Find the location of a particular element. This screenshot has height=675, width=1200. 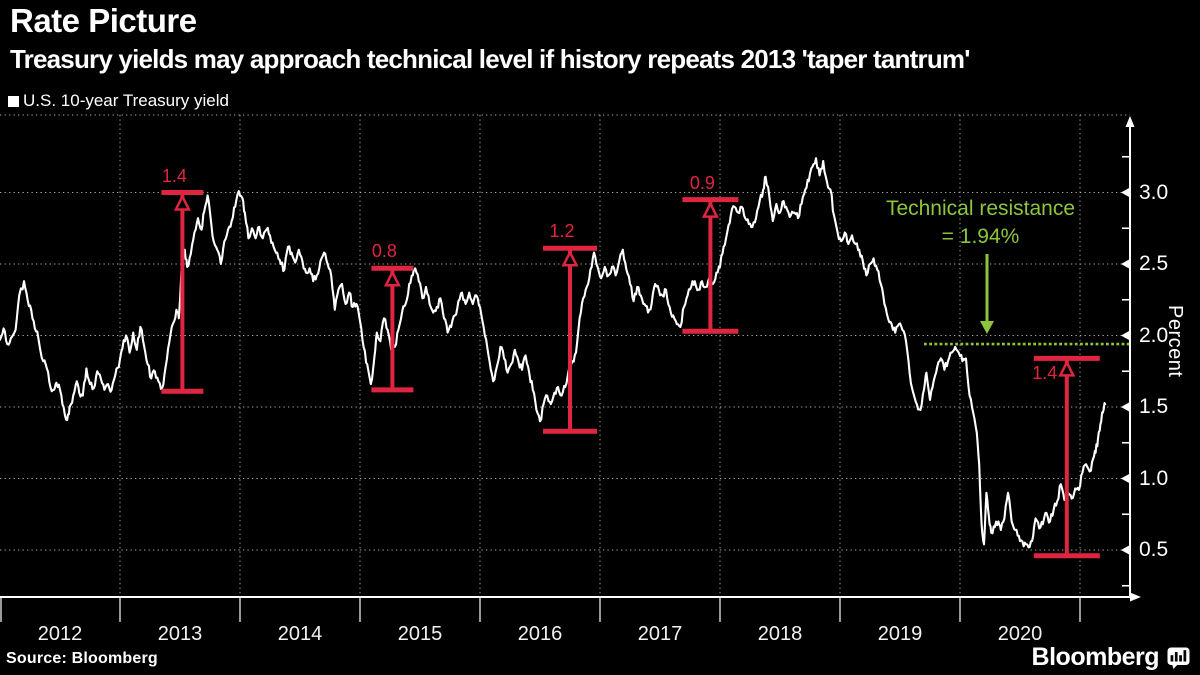

legend-label: U.S. 10-year Treasury yield is located at coordinates (126, 100).